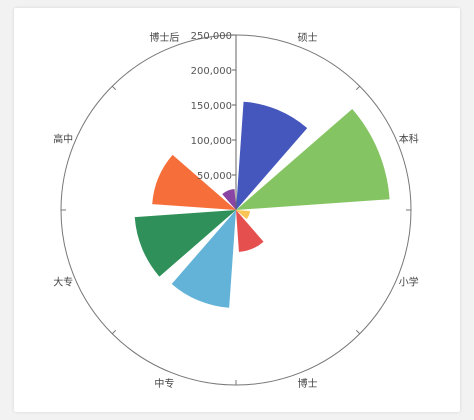  Describe the element at coordinates (164, 383) in the screenshot. I see `category-label-4: 中专` at that location.